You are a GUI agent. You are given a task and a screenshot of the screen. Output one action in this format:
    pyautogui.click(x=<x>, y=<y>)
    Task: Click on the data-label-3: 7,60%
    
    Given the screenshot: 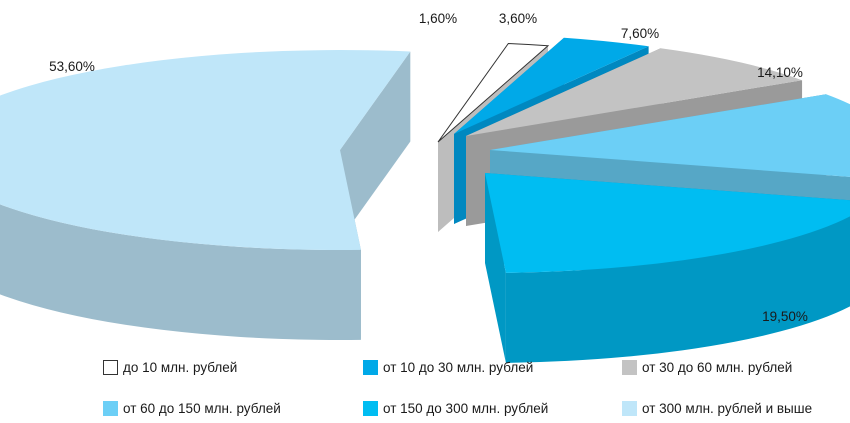 What is the action you would take?
    pyautogui.click(x=640, y=33)
    